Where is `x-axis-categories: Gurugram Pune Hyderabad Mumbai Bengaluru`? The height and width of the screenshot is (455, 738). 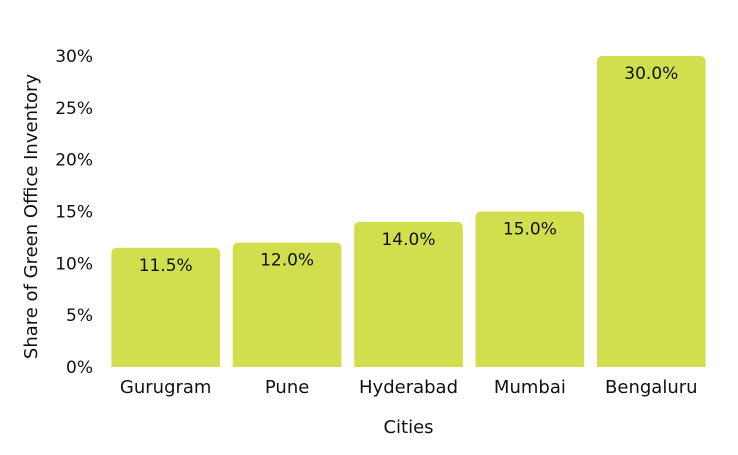 x-axis-categories: Gurugram Pune Hyderabad Mumbai Bengaluru is located at coordinates (409, 387).